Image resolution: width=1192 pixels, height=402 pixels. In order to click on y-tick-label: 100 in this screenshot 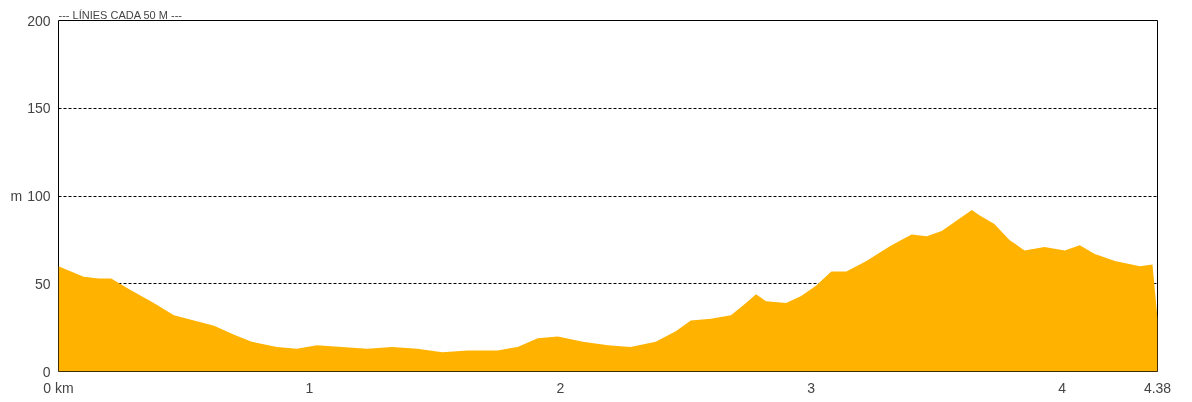, I will do `click(39, 196)`.